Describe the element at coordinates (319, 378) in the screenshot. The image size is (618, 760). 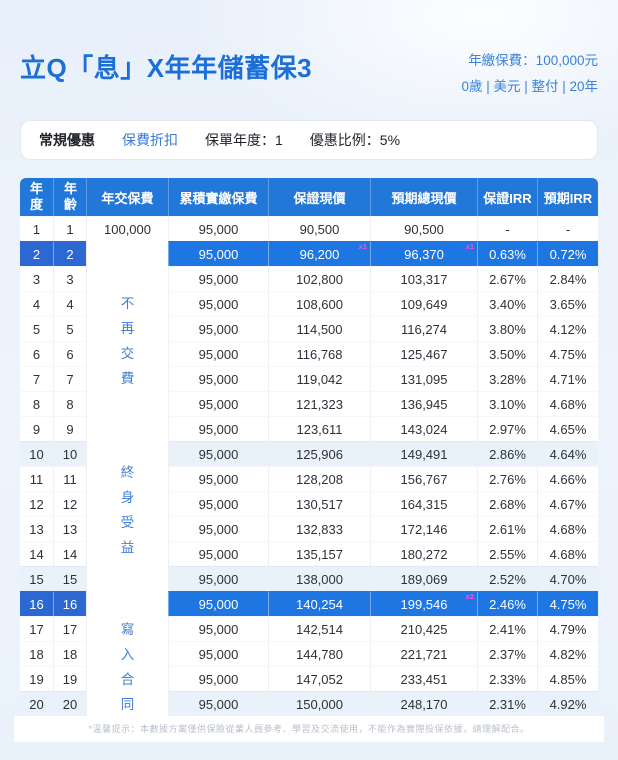
I see `cell-guaranteed-value: 119,042` at that location.